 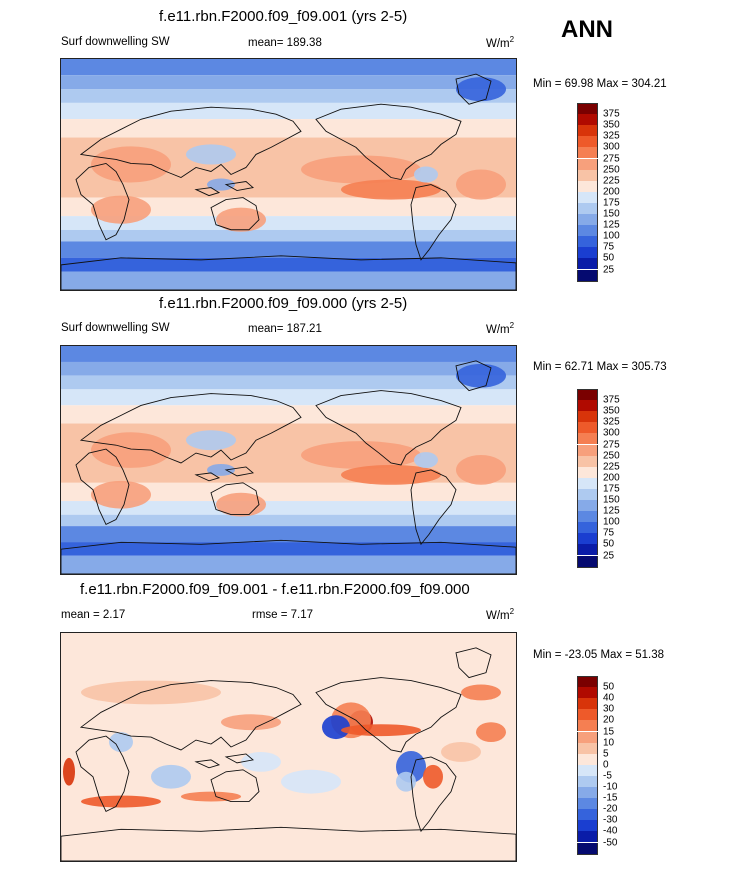 What do you see at coordinates (609, 720) in the screenshot?
I see `colorbar-tick-label: 20` at bounding box center [609, 720].